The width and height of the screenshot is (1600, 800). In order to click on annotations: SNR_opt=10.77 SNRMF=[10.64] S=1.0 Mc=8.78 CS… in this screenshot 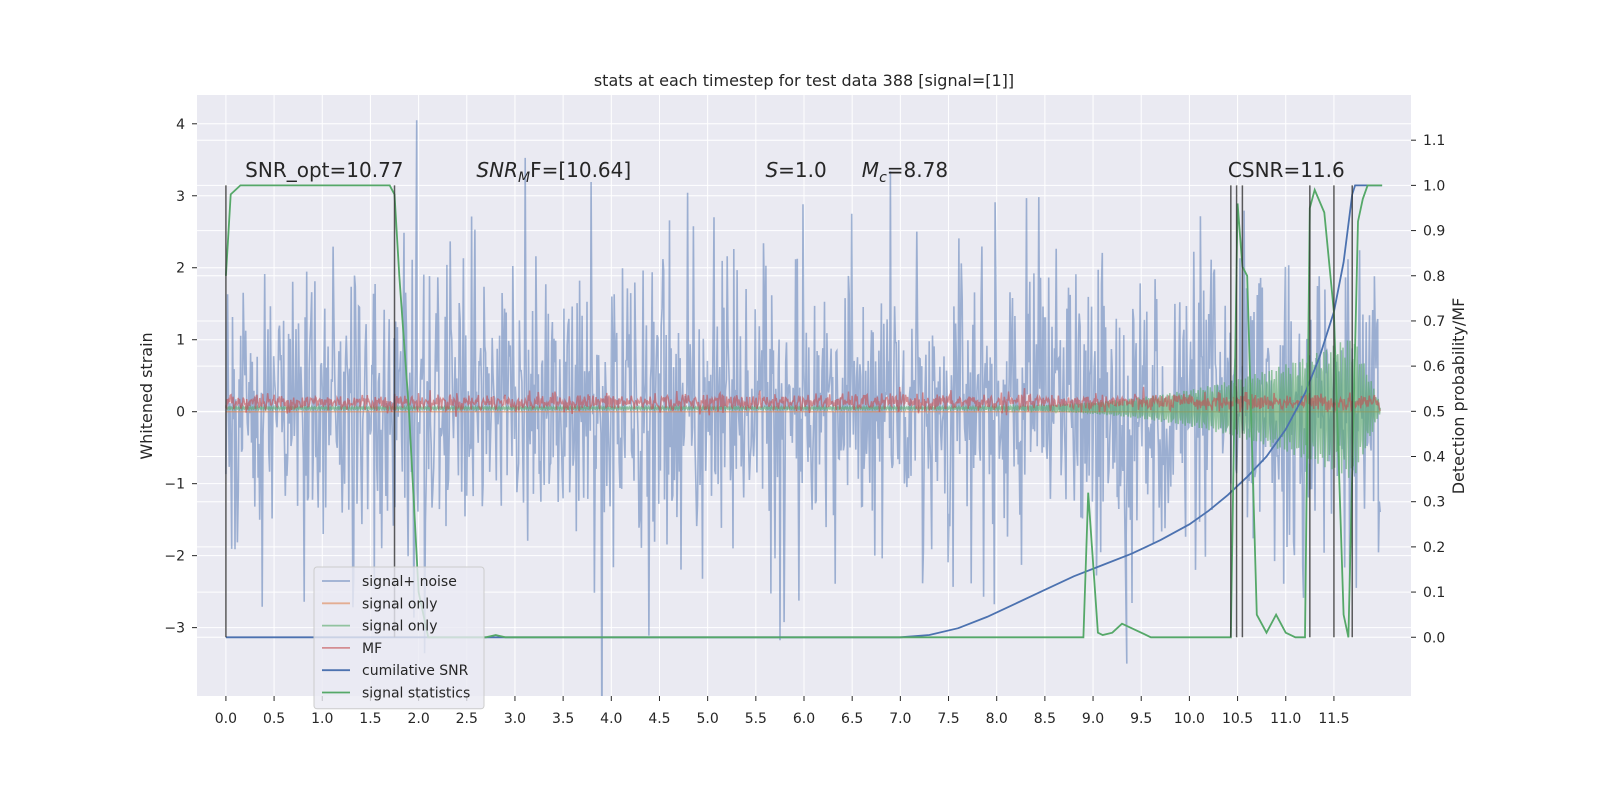, I will do `click(795, 172)`.